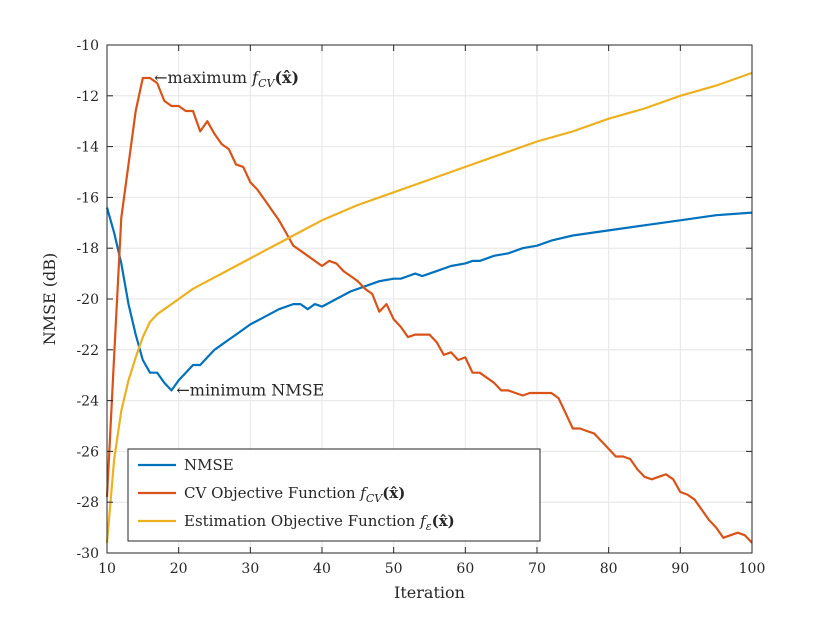  Describe the element at coordinates (87, 97) in the screenshot. I see `y-tick-label: -12` at that location.